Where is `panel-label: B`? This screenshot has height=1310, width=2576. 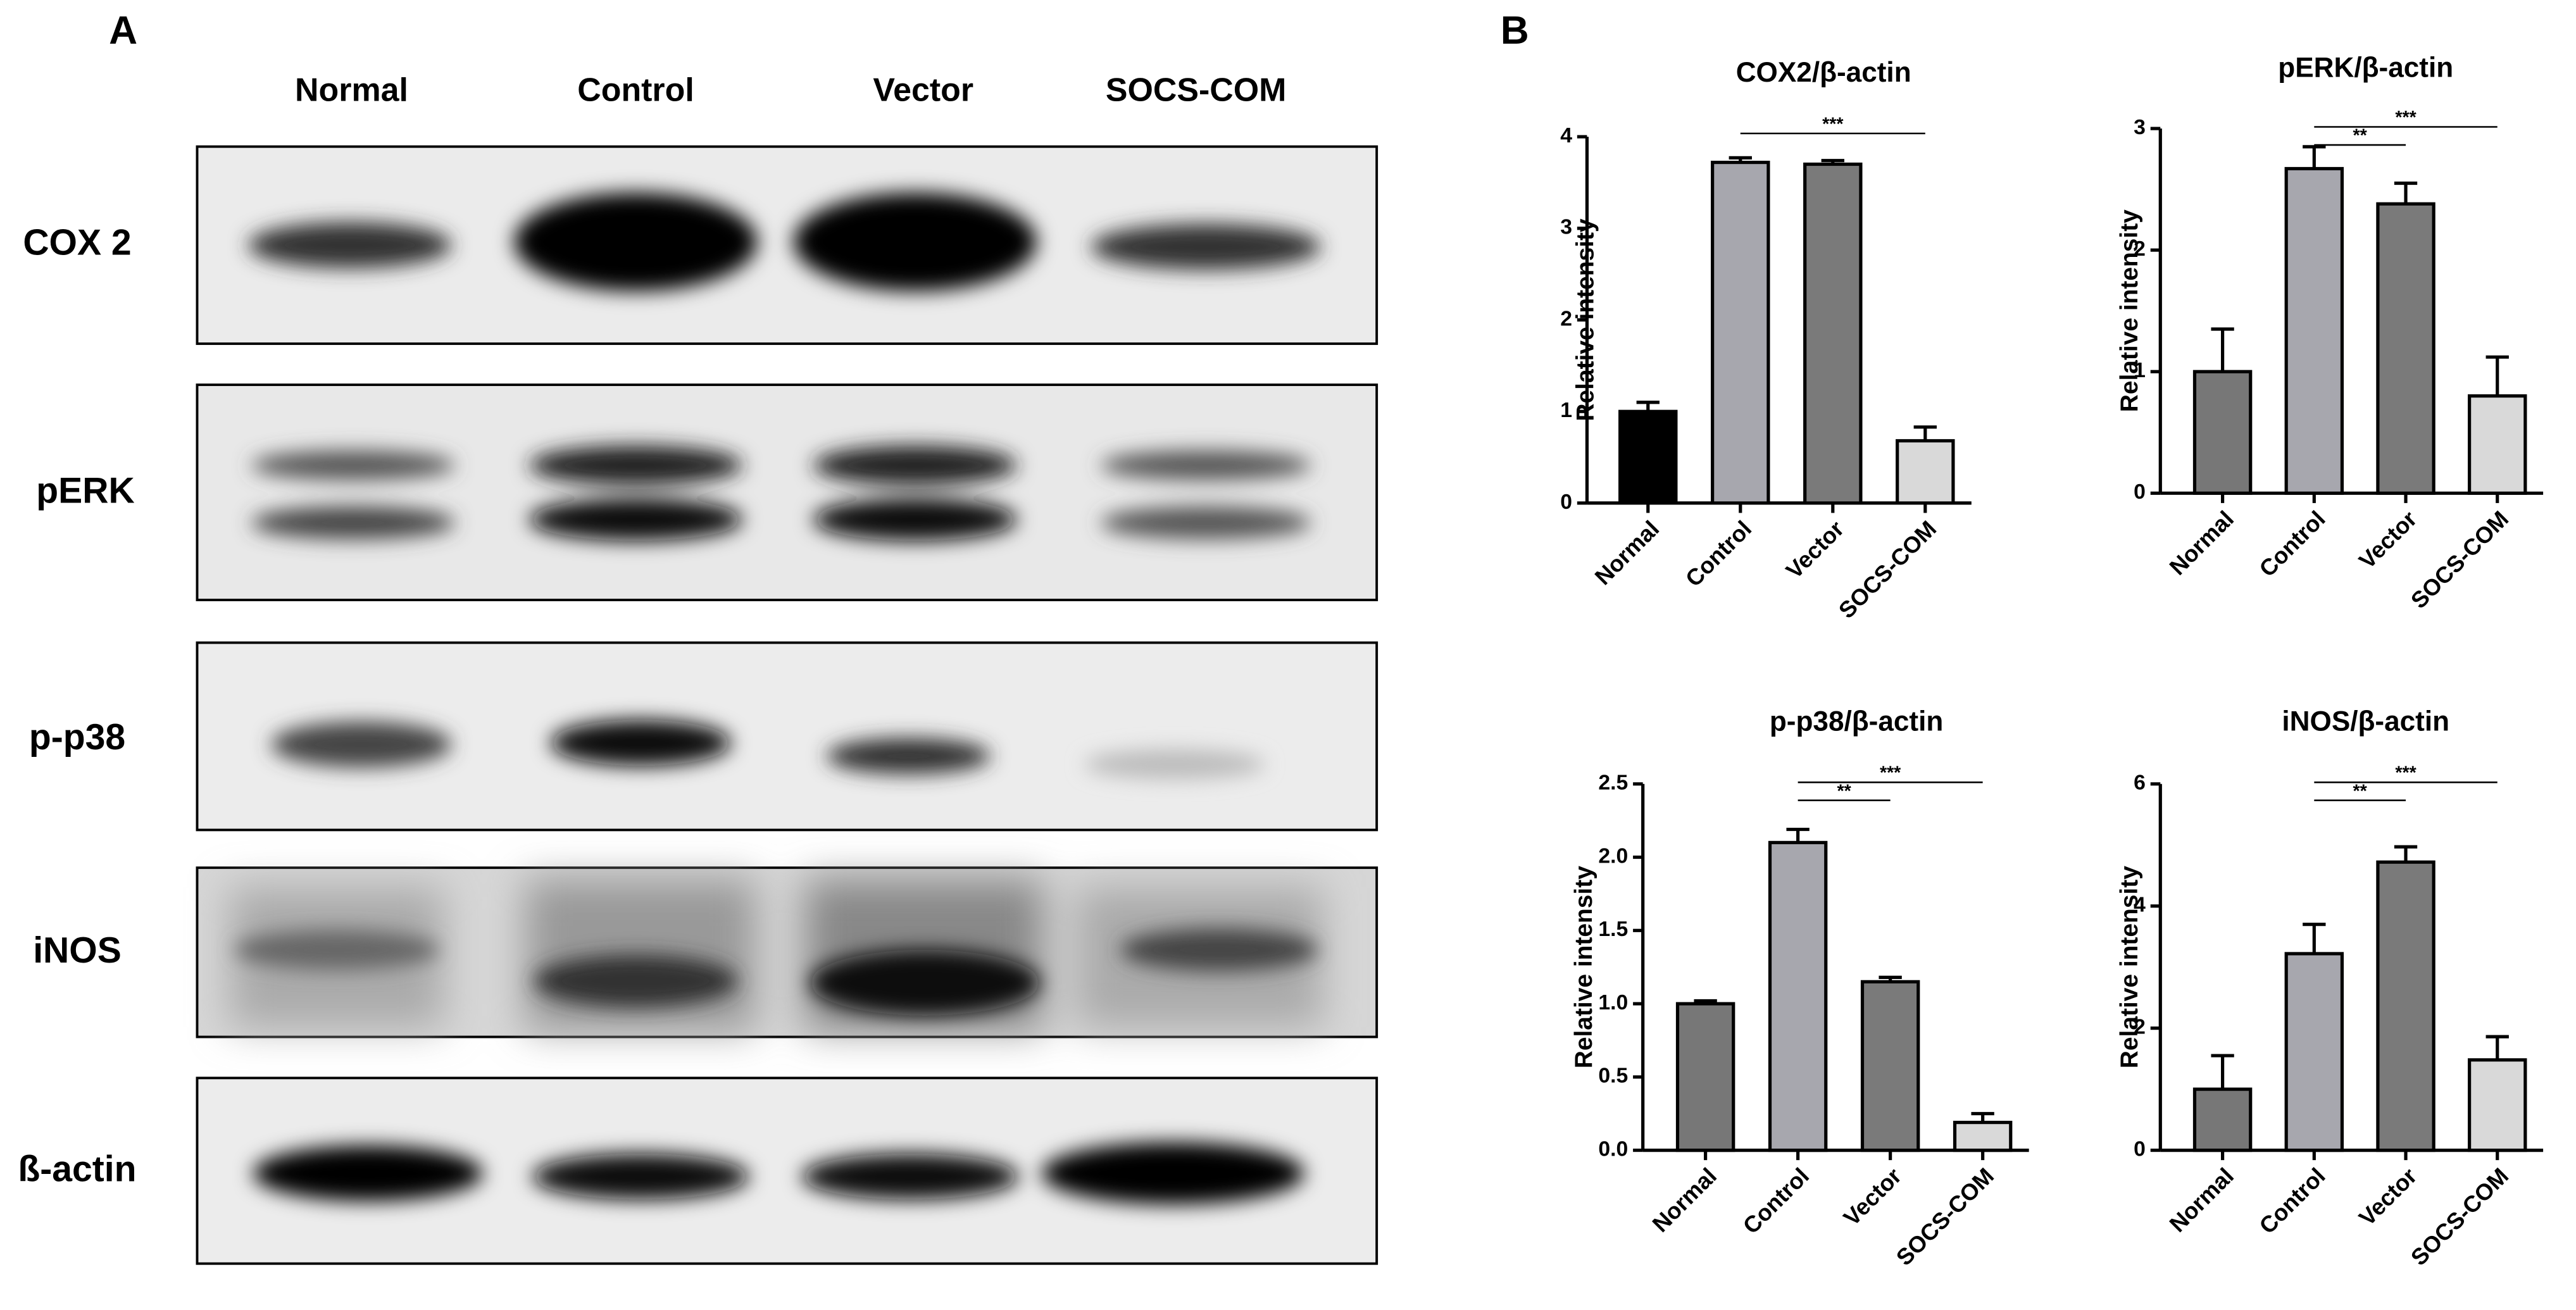
panel-label: B is located at coordinates (1515, 31).